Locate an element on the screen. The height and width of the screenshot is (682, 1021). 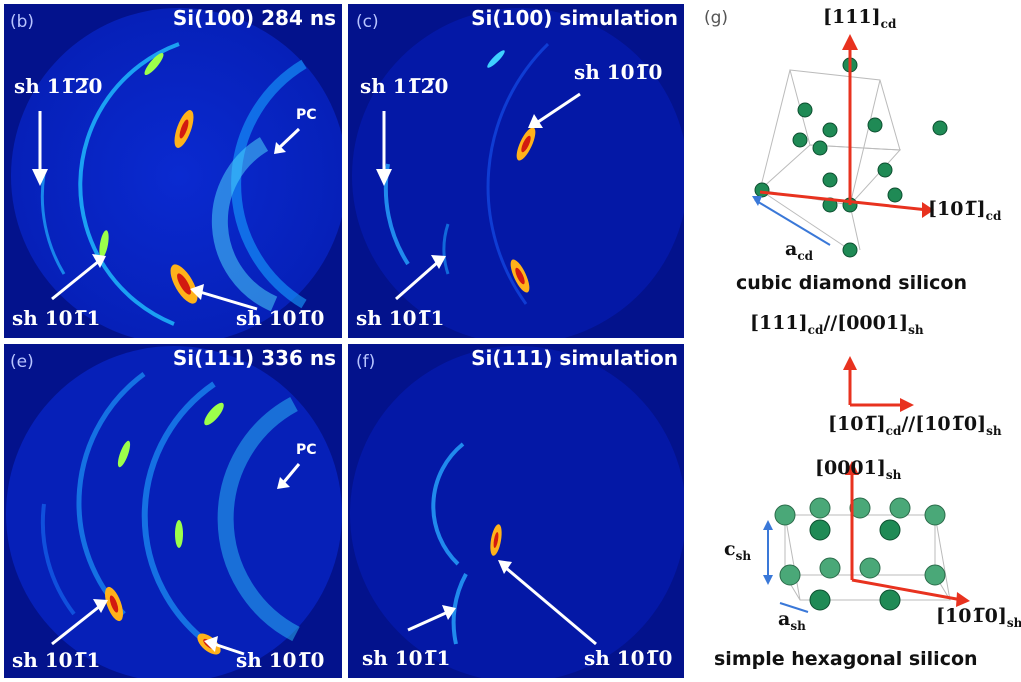
panel-label: (f) is located at coordinates (366, 362).